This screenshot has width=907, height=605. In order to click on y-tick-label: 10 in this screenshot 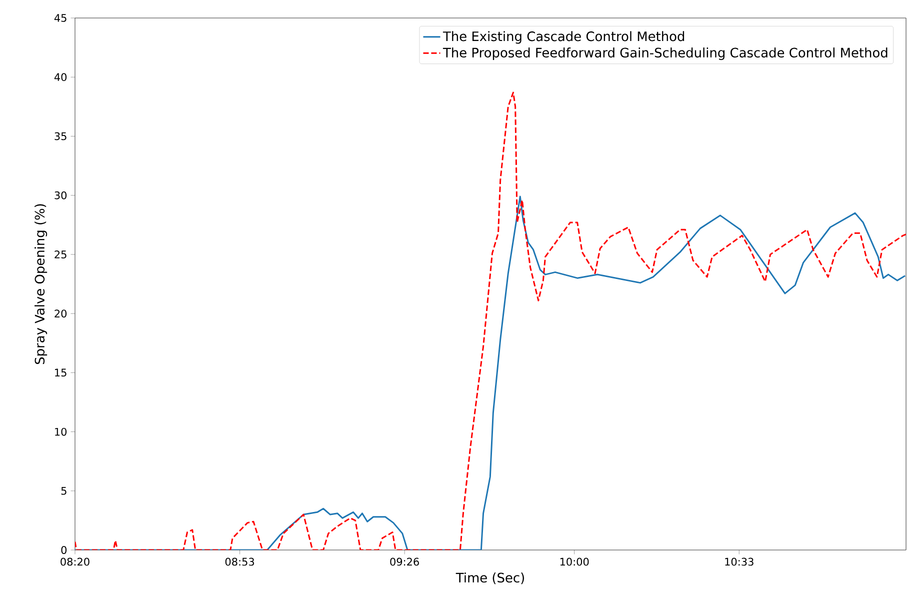, I will do `click(61, 432)`.